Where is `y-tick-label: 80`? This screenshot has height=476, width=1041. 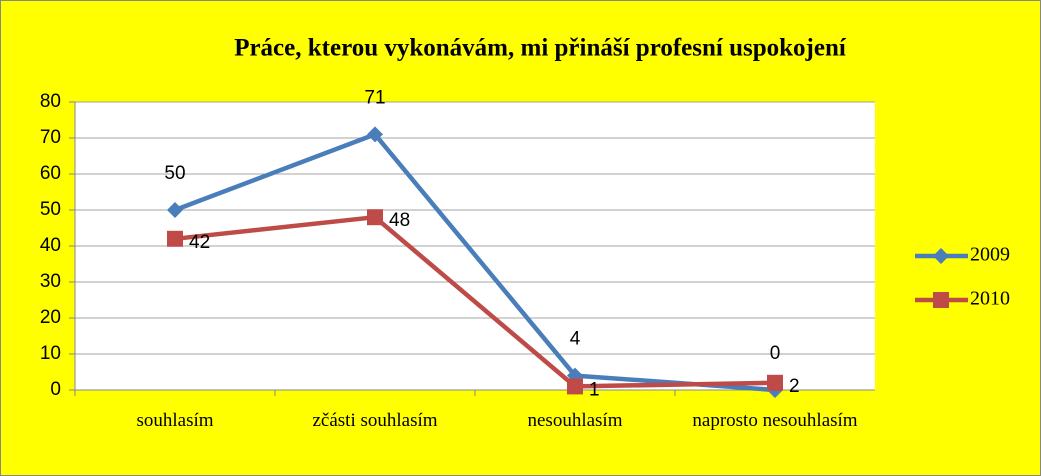 y-tick-label: 80 is located at coordinates (50, 101).